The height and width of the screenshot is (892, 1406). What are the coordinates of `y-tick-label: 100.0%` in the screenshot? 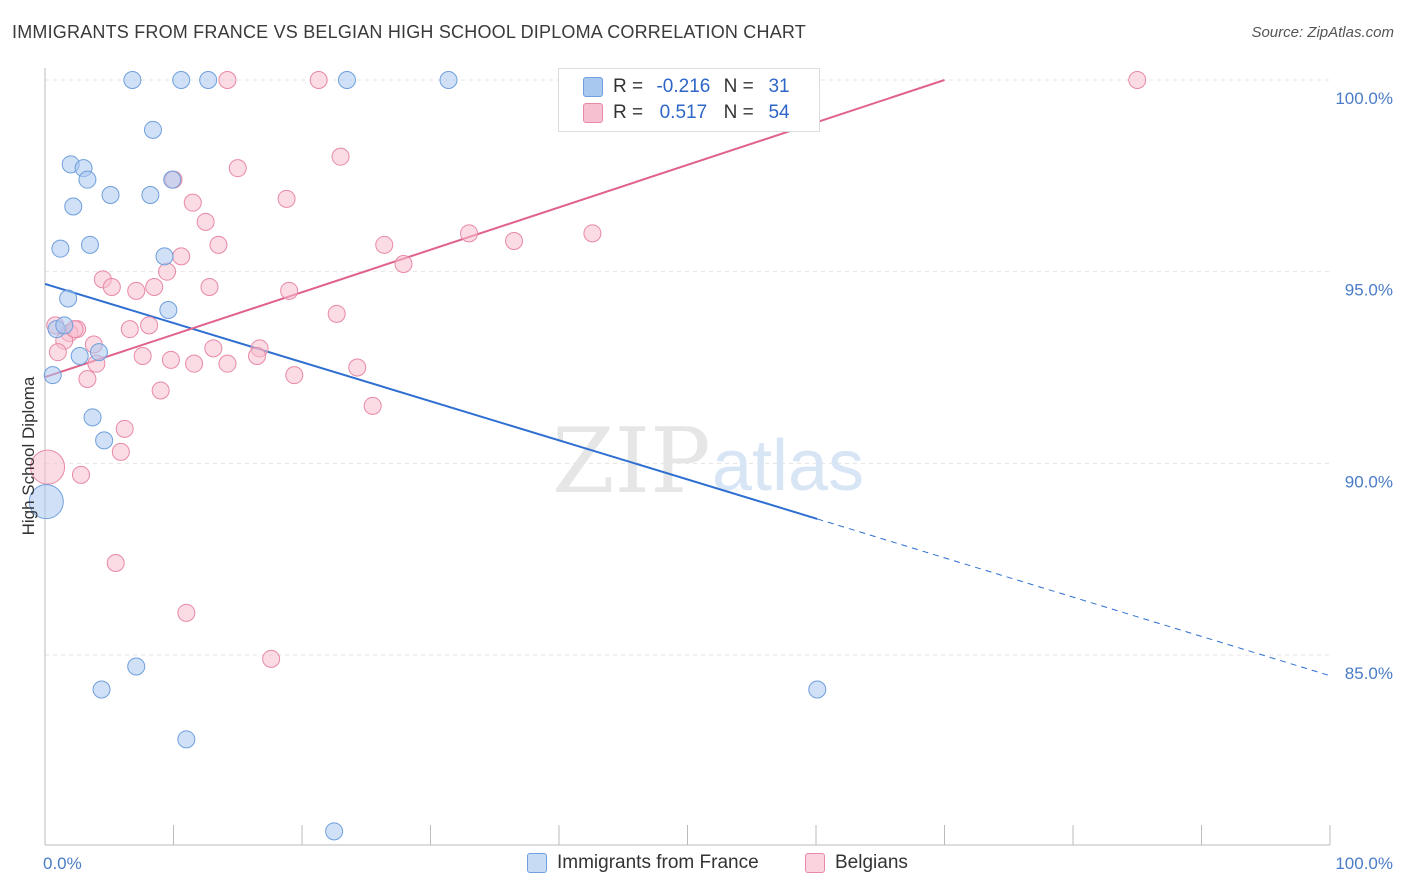 It's located at (1364, 98).